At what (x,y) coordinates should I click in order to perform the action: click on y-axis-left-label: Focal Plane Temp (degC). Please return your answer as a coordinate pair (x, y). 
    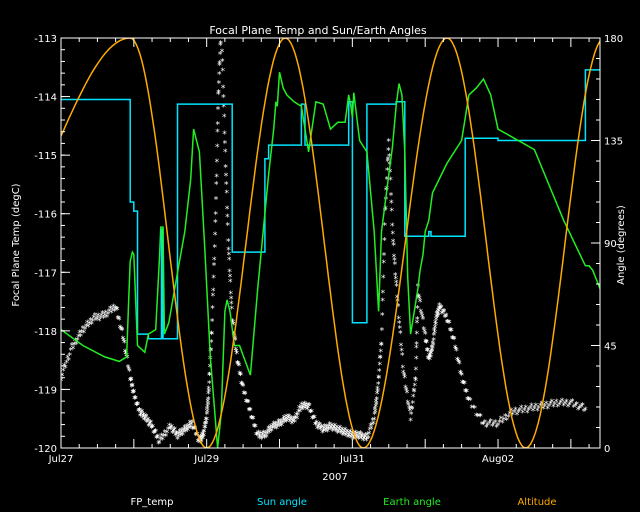
    Looking at the image, I should click on (16, 244).